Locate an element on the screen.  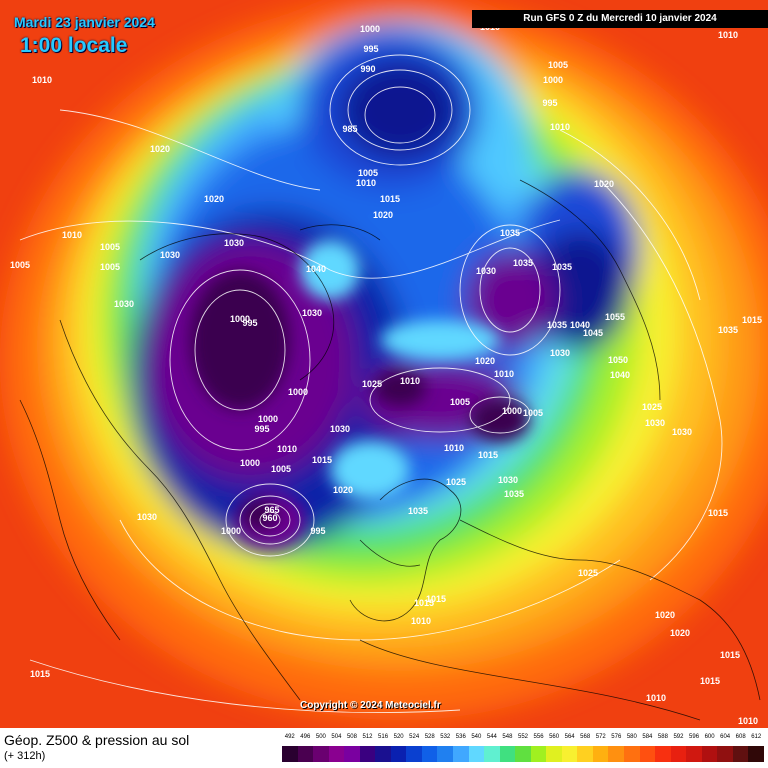
color-scale-label: 516 is located at coordinates (383, 737).